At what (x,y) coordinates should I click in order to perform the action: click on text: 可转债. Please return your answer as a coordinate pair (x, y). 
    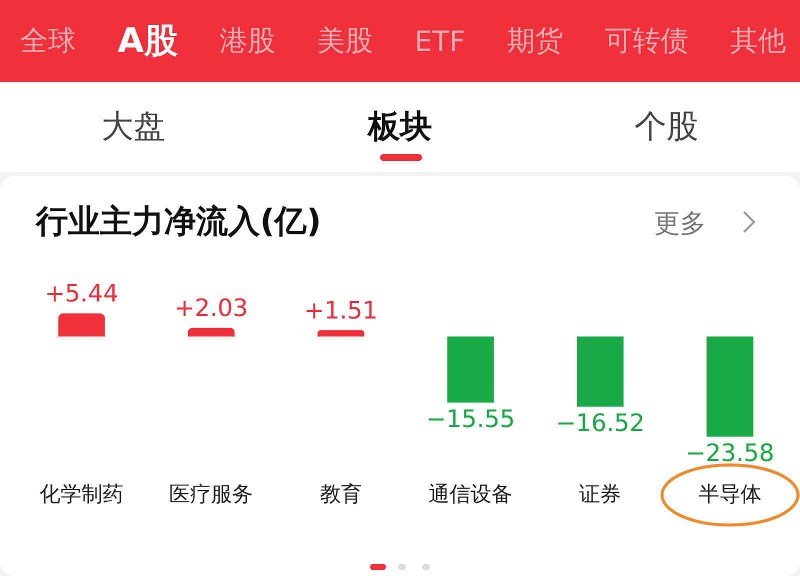
    Looking at the image, I should click on (646, 41).